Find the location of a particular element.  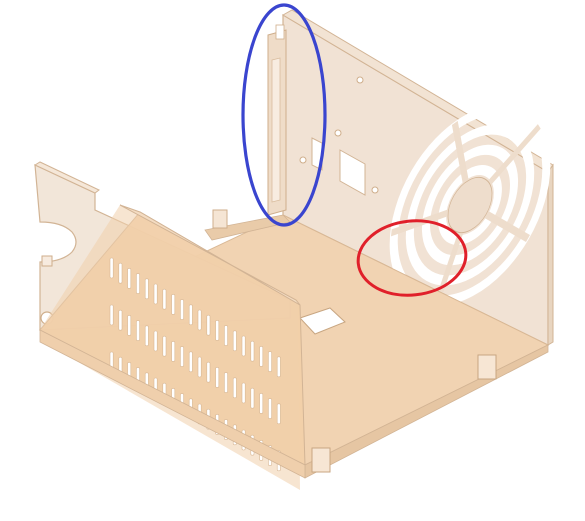

back-wall-right-flange is located at coordinates (550, 254).